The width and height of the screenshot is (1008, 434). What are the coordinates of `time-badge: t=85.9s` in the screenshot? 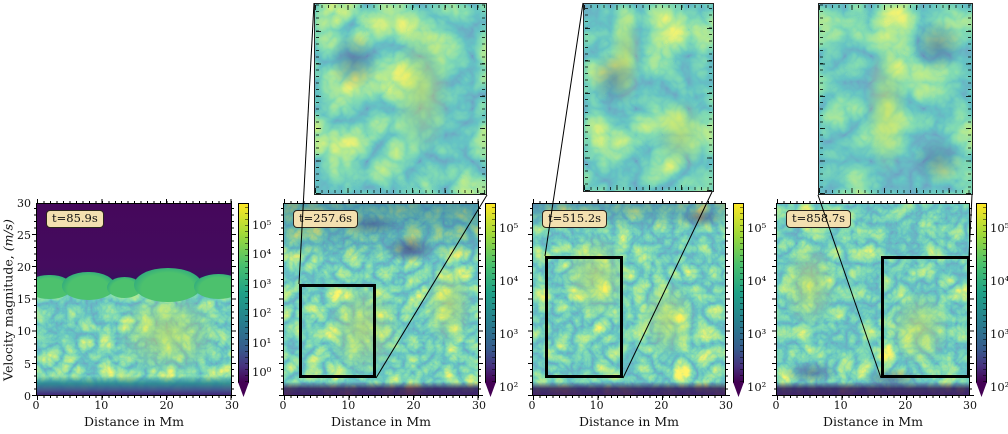 It's located at (75, 219).